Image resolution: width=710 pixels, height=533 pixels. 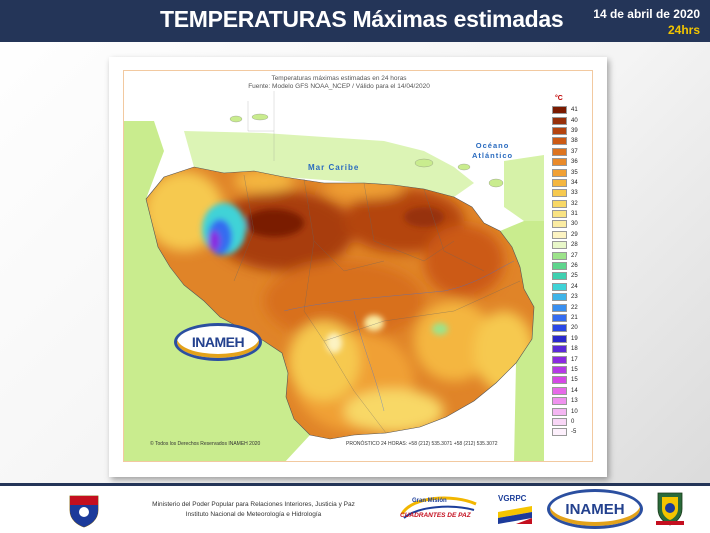 I want to click on legend-row: 26, so click(x=570, y=266).